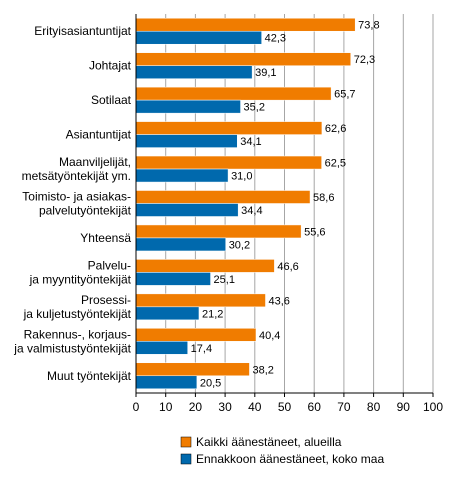  Describe the element at coordinates (225, 407) in the screenshot. I see `x-tick-label: 30` at that location.